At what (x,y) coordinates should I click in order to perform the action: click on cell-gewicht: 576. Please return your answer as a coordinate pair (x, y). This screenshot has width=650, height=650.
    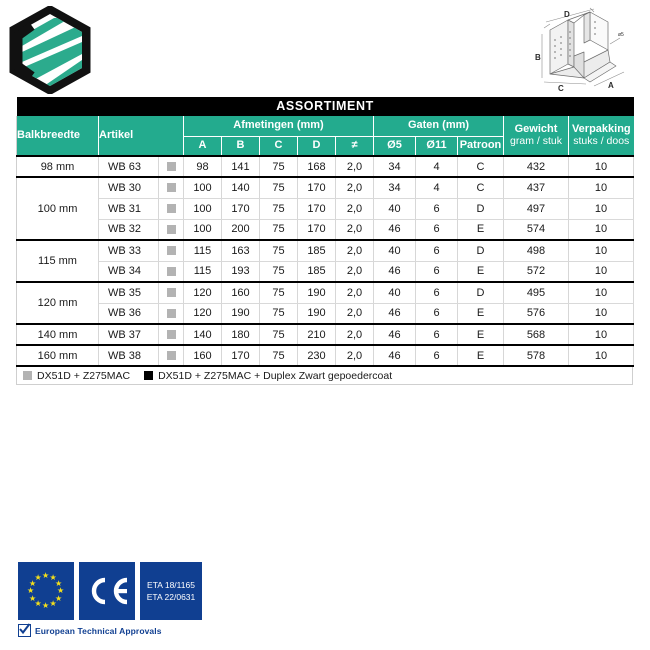
    Looking at the image, I should click on (536, 314).